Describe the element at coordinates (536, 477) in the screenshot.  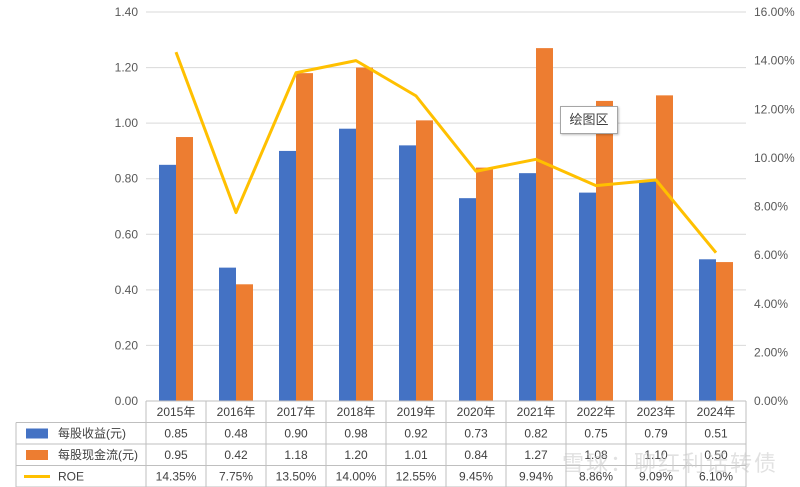
I see `data-label: 9.94%` at that location.